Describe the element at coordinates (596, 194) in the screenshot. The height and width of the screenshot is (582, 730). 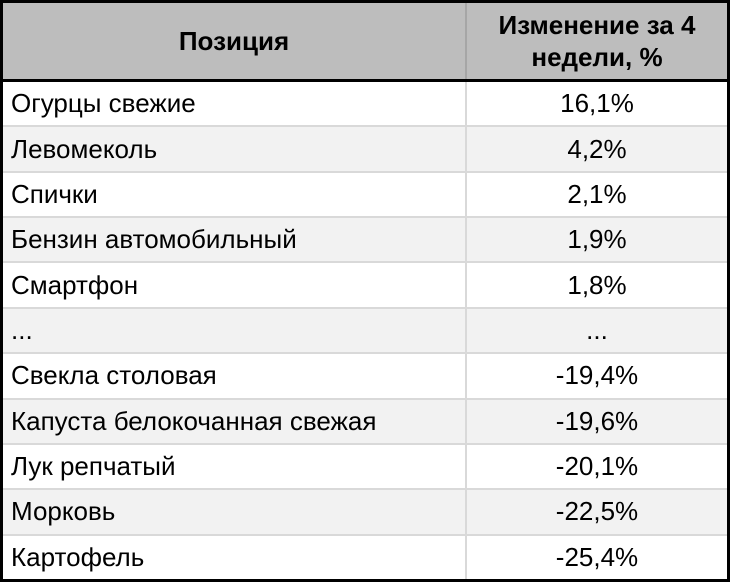
I see `change-cell: 2,1%` at that location.